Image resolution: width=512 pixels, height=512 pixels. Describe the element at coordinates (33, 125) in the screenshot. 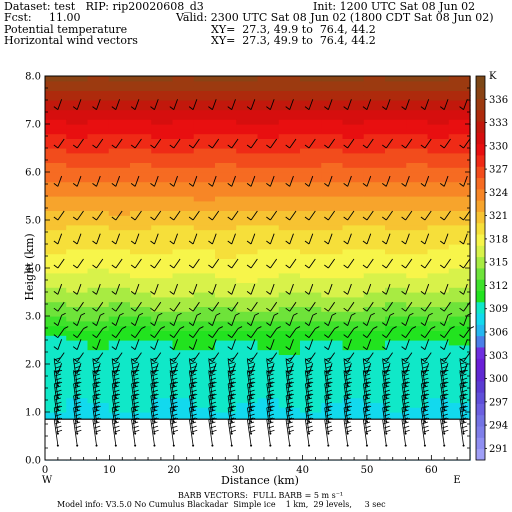

I see `y-tick-label: 7.0` at that location.